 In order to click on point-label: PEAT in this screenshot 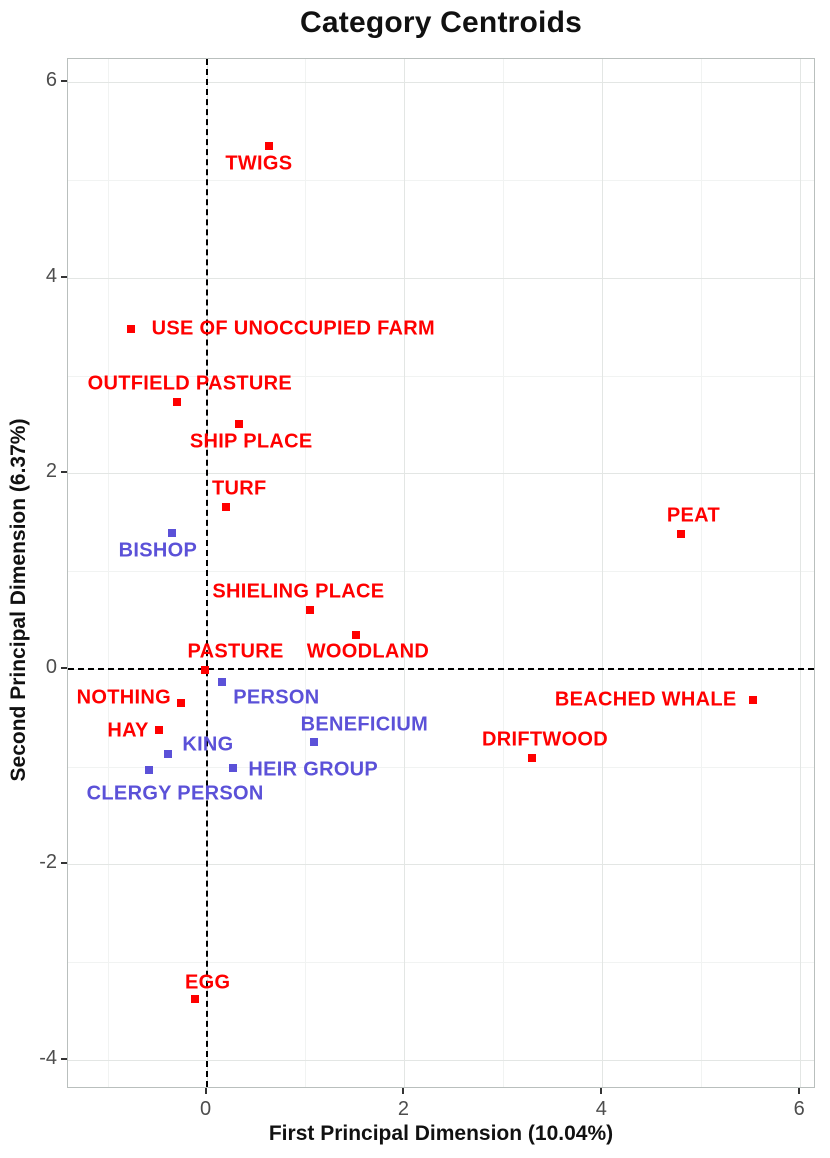, I will do `click(693, 515)`.